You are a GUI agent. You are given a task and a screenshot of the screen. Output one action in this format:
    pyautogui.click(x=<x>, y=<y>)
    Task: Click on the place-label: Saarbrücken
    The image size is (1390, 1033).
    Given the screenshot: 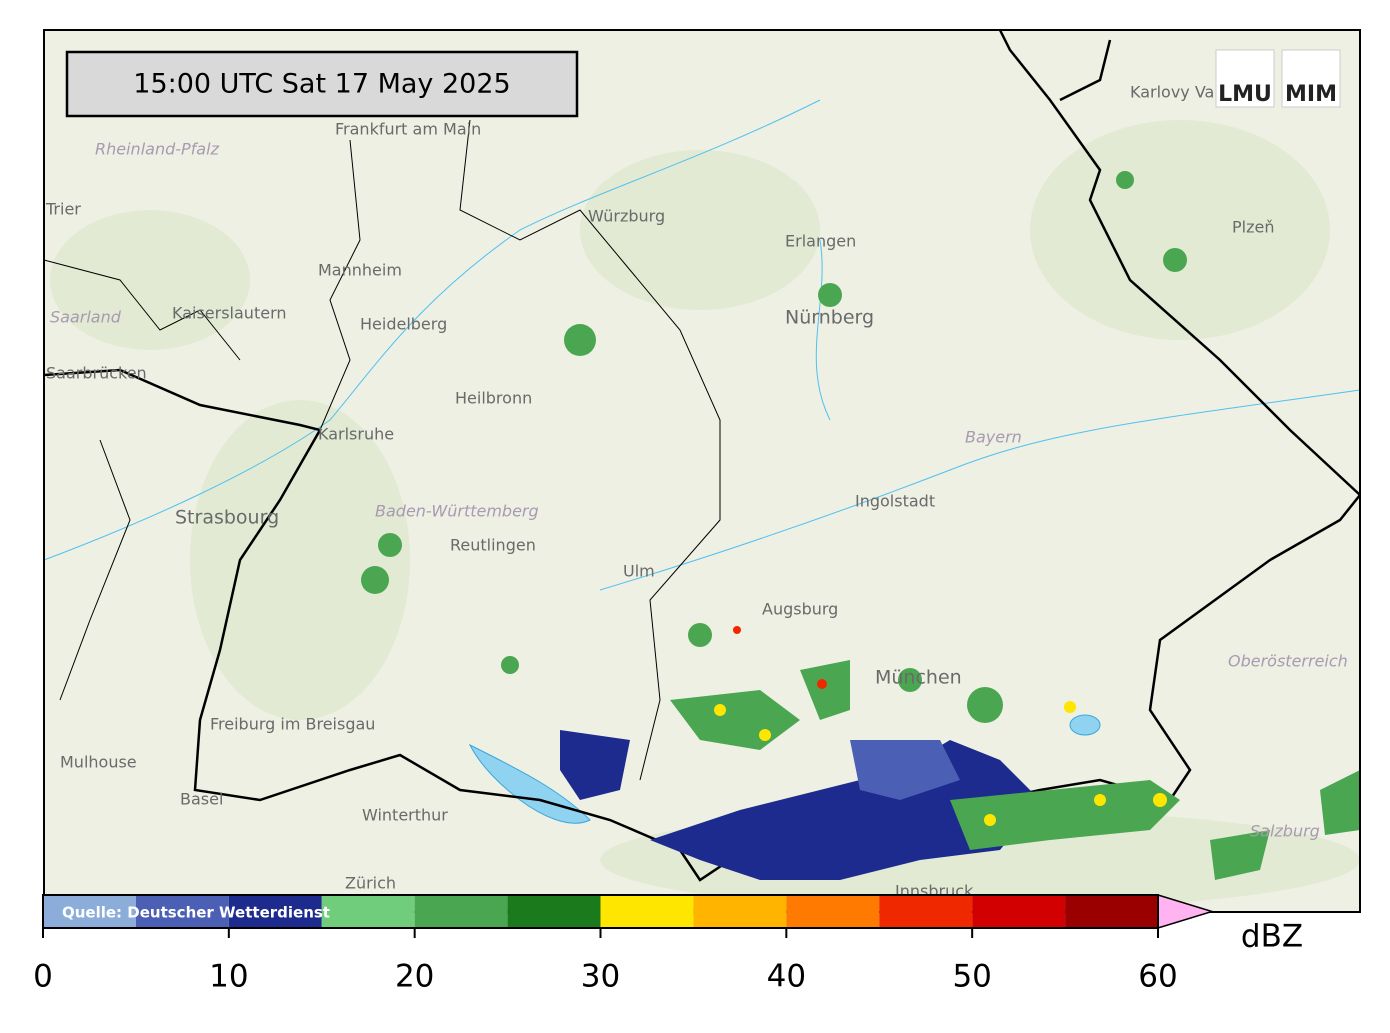 What is the action you would take?
    pyautogui.click(x=96, y=373)
    